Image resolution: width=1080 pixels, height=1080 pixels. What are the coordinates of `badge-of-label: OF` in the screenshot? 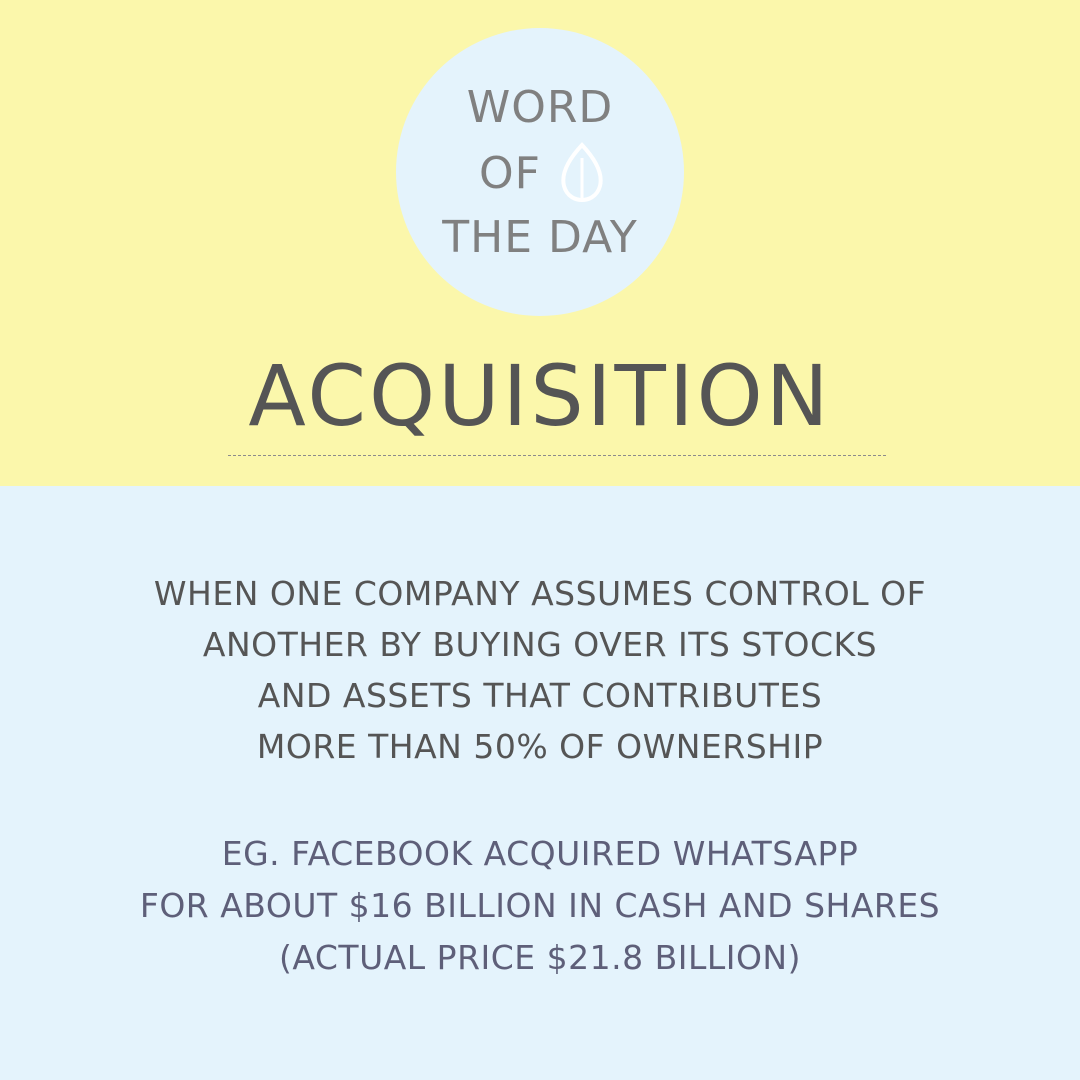 It's located at (510, 173).